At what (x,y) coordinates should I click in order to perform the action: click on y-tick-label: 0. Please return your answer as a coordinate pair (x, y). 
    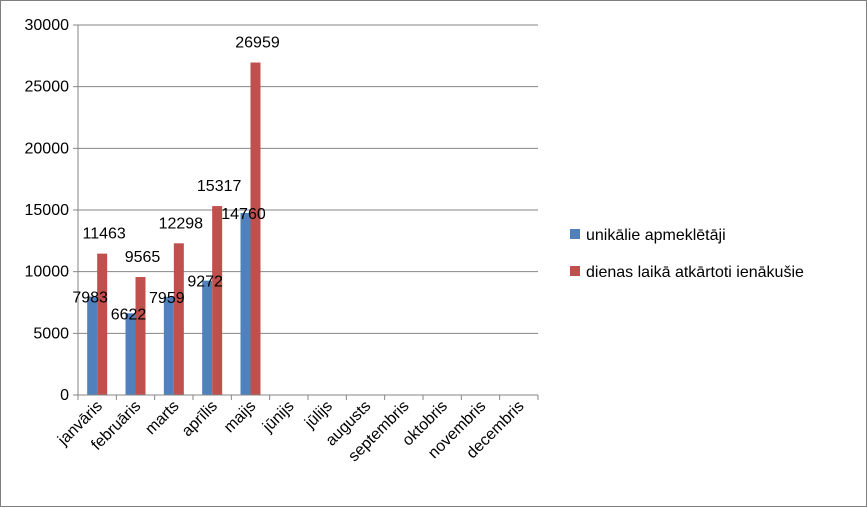
    Looking at the image, I should click on (64, 395).